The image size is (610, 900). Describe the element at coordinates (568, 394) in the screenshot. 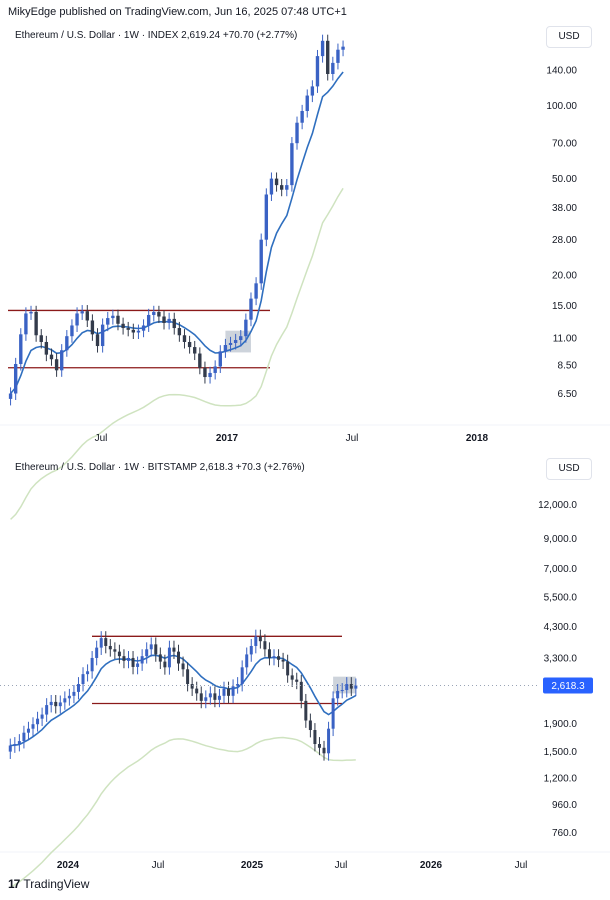

I see `price-tick-label: 6.50` at that location.